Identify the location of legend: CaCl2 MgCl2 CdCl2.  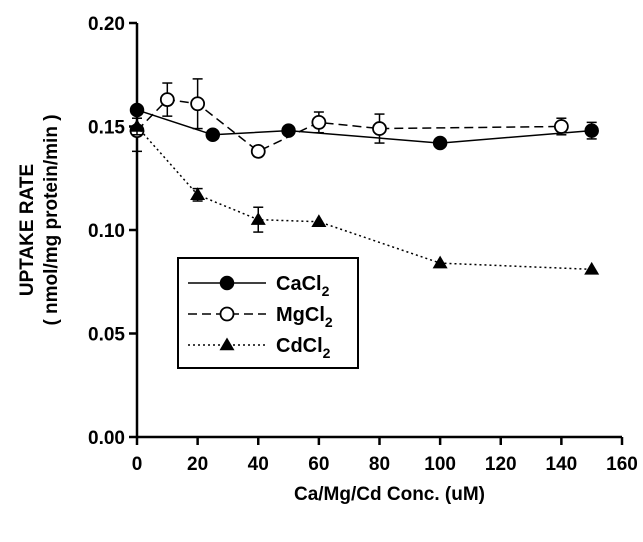
(268, 313).